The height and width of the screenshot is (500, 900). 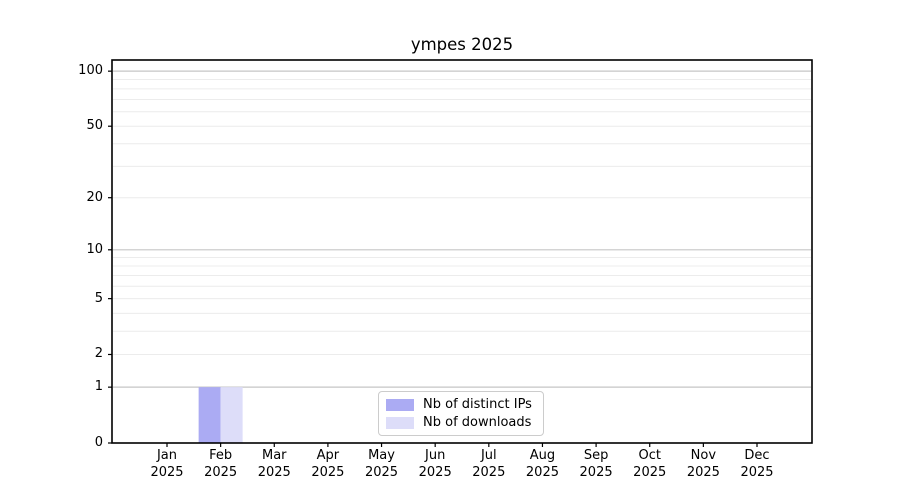 What do you see at coordinates (98, 298) in the screenshot?
I see `y-tick-label: 5` at bounding box center [98, 298].